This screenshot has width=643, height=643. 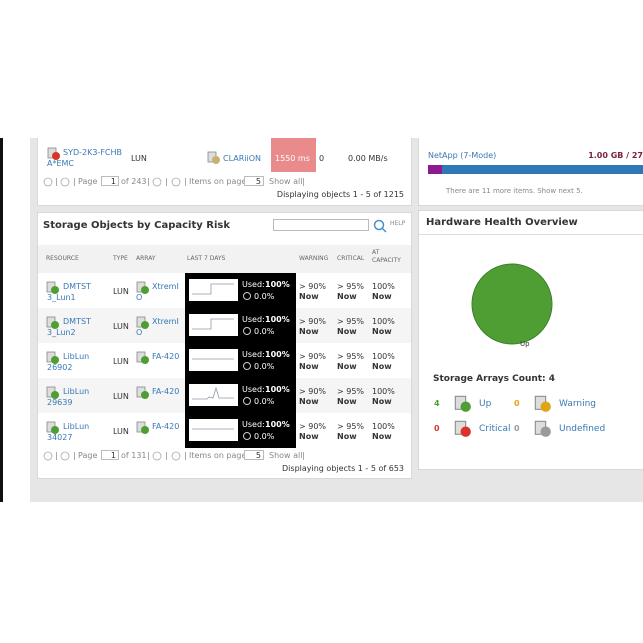 What do you see at coordinates (224, 259) in the screenshot?
I see `table-header-bg` at bounding box center [224, 259].